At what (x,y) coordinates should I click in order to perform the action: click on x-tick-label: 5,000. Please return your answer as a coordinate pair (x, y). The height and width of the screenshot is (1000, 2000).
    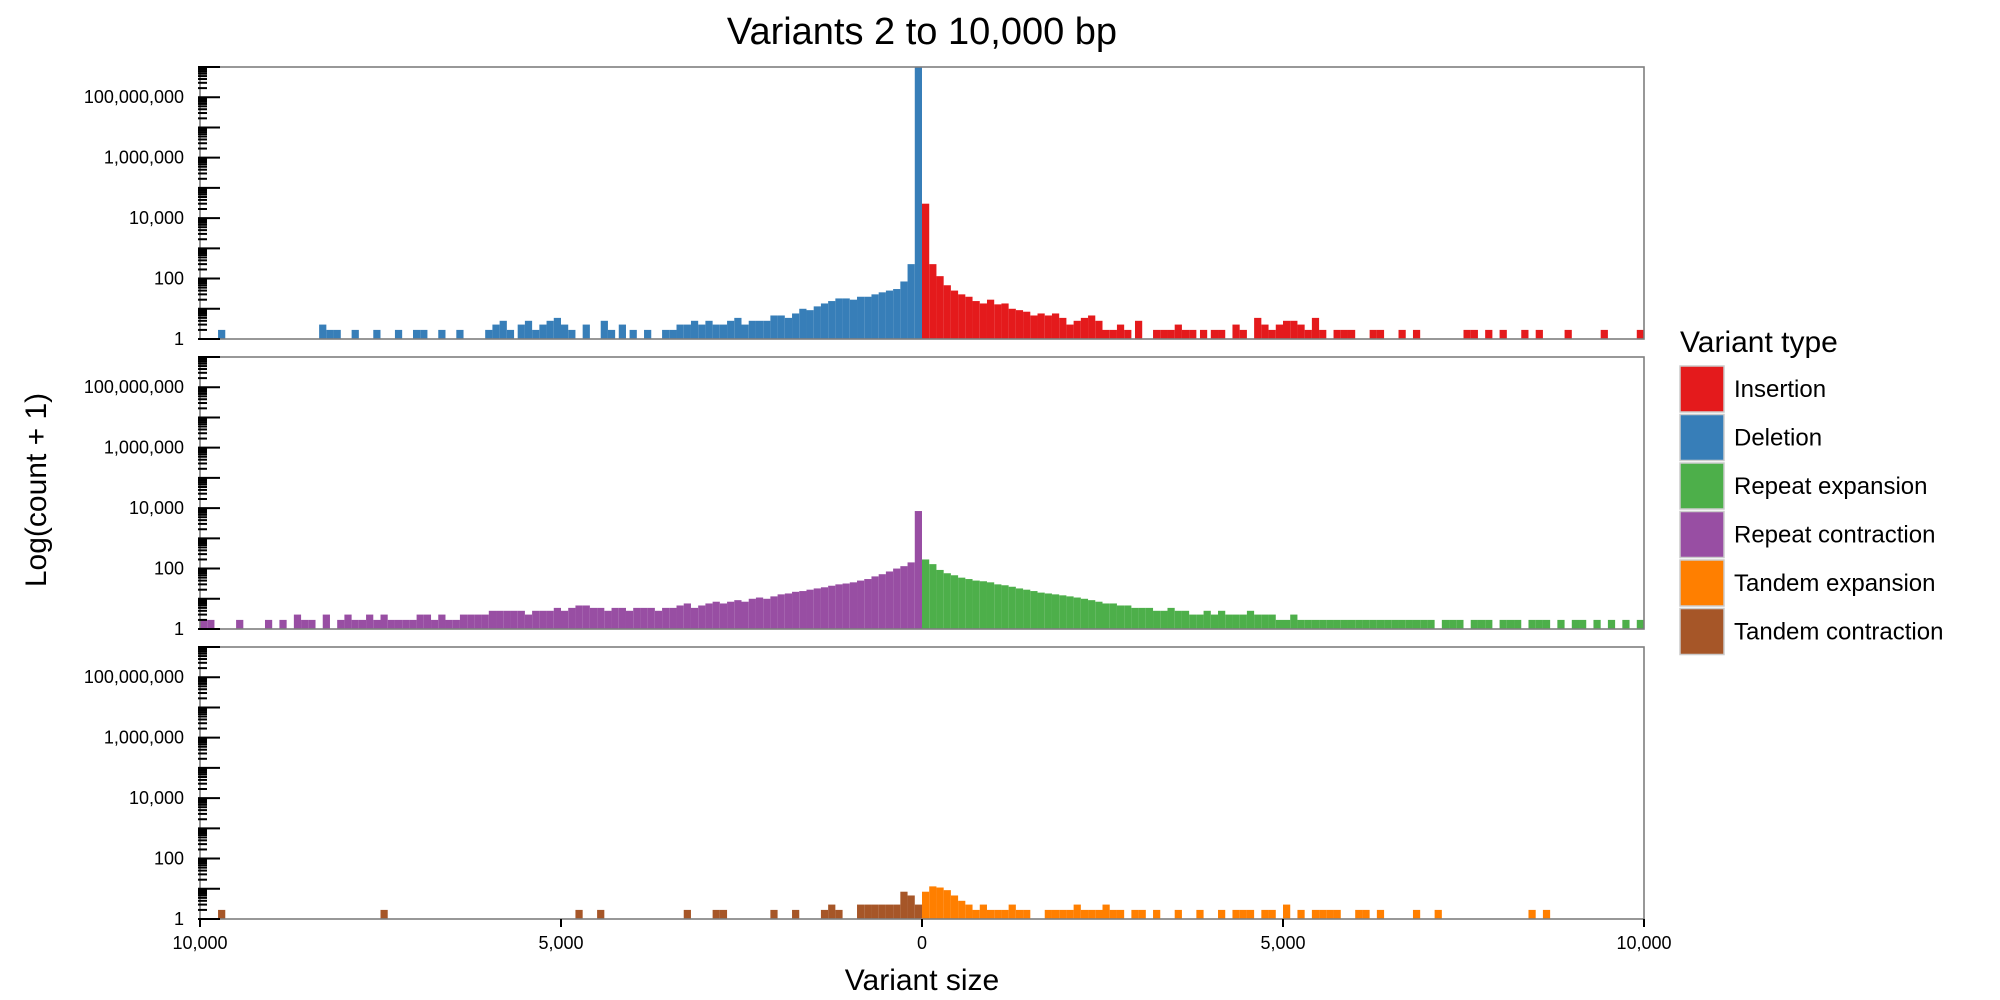
    Looking at the image, I should click on (560, 943).